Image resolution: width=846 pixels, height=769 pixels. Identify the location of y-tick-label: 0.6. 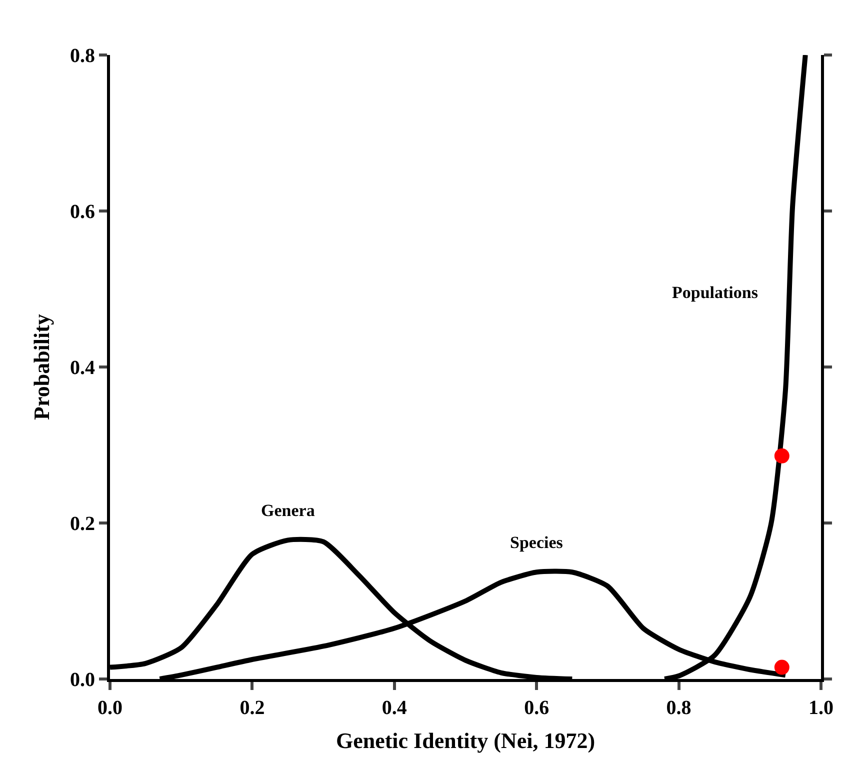
(82, 212).